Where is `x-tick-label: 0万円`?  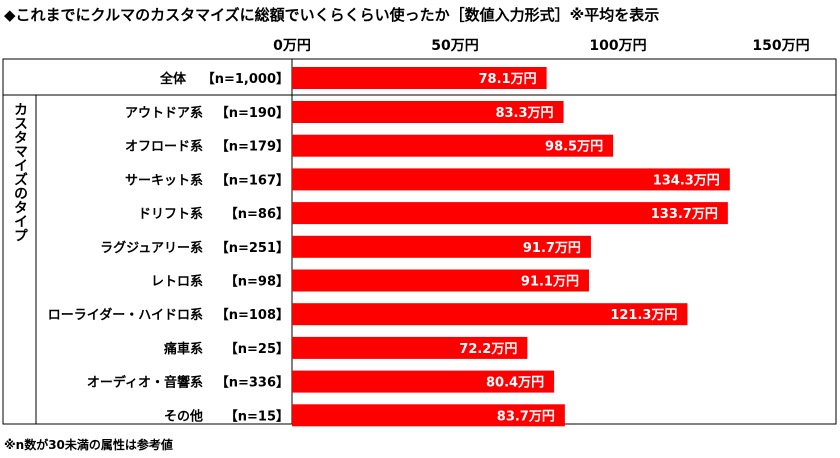
x-tick-label: 0万円 is located at coordinates (292, 46).